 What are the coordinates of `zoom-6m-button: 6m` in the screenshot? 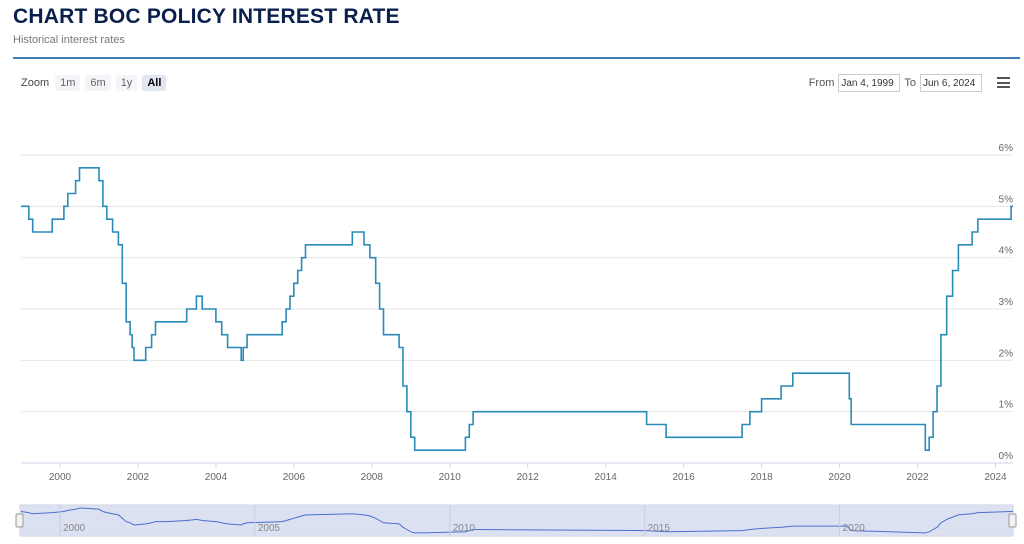 It's located at (98, 83).